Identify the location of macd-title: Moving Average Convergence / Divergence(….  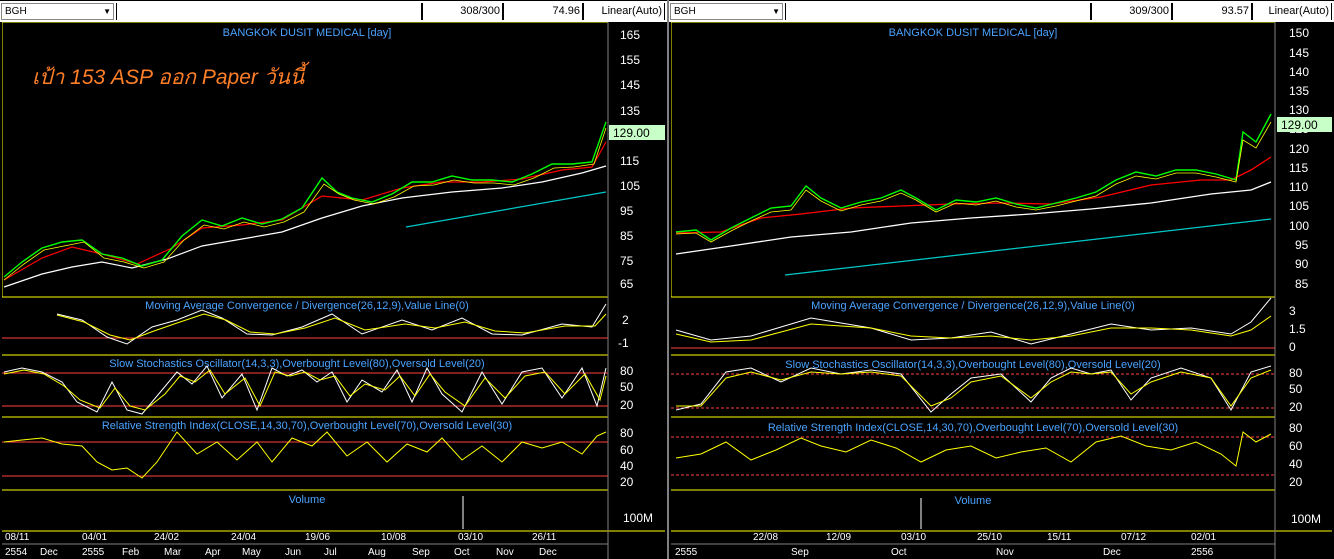
(973, 306).